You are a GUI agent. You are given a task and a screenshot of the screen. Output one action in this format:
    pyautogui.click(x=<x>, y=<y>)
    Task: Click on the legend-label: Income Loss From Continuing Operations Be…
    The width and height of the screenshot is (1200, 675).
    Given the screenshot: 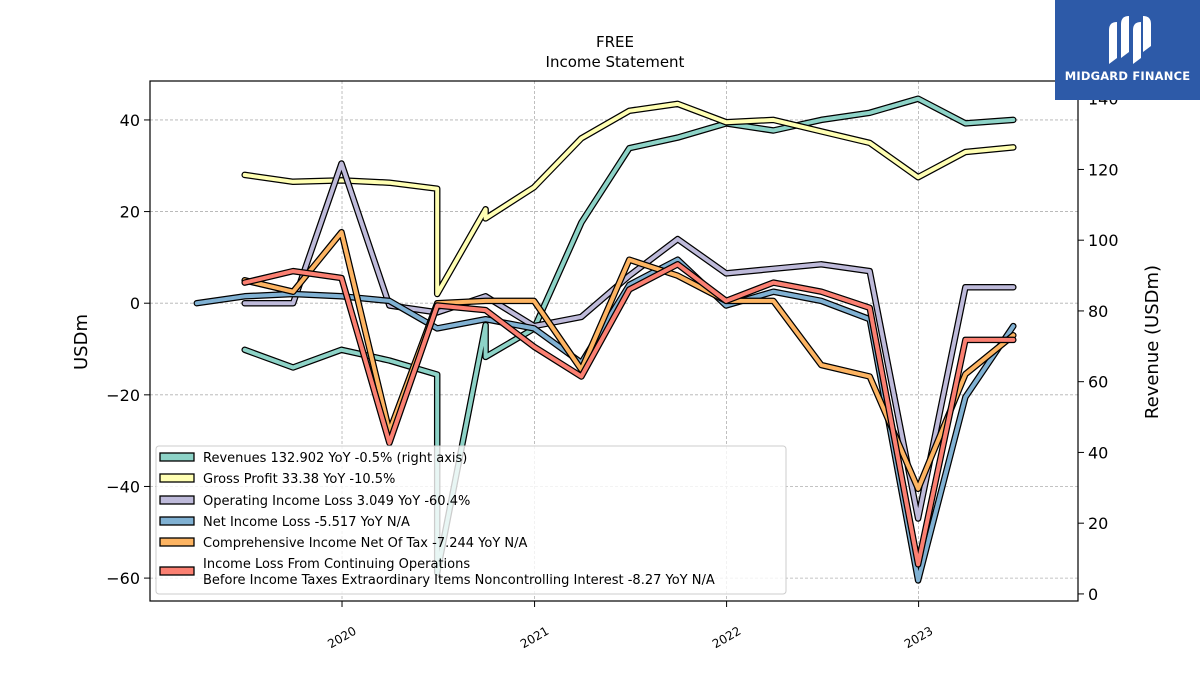 What is the action you would take?
    pyautogui.click(x=459, y=572)
    